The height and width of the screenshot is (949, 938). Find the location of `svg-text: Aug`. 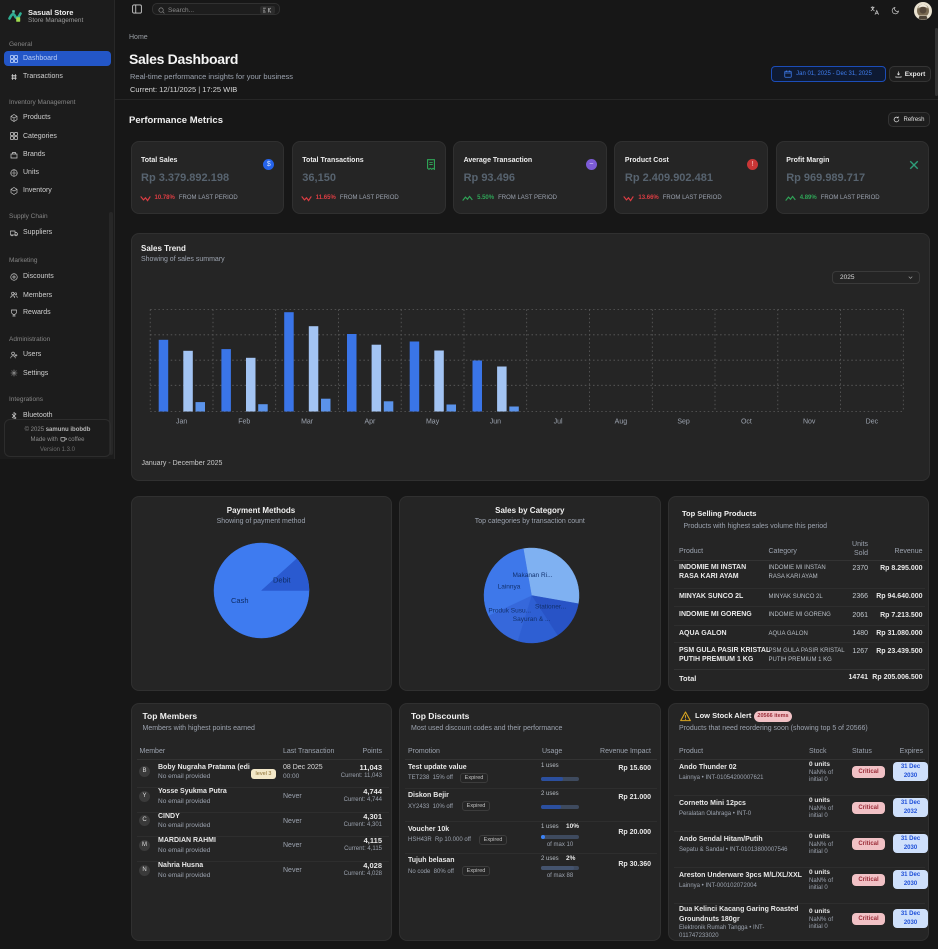

svg-text: Aug is located at coordinates (620, 421).